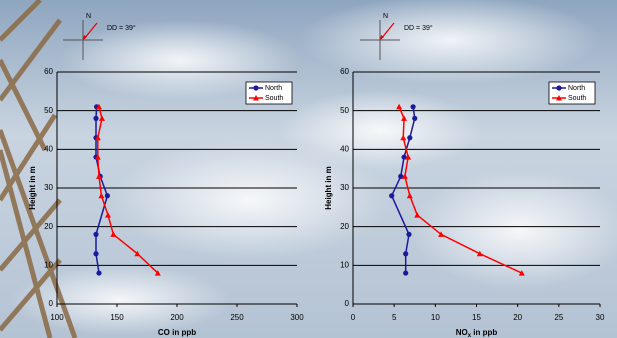 The image size is (617, 338). Describe the element at coordinates (476, 317) in the screenshot. I see `x-tick-label: 15` at that location.